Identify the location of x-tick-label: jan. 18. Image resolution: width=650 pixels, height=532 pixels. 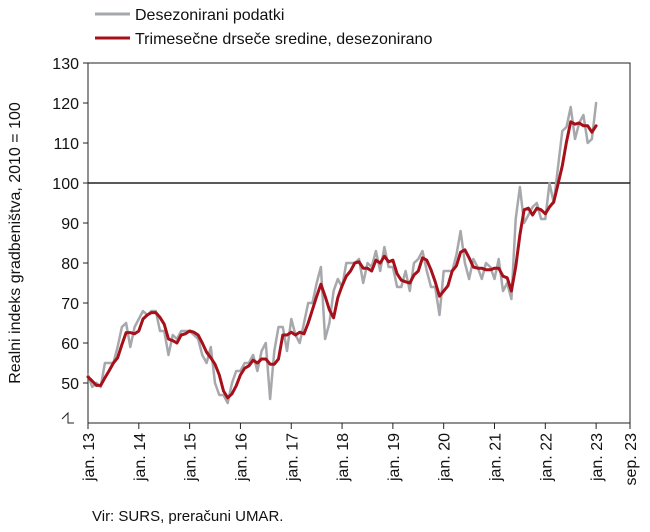
(343, 457).